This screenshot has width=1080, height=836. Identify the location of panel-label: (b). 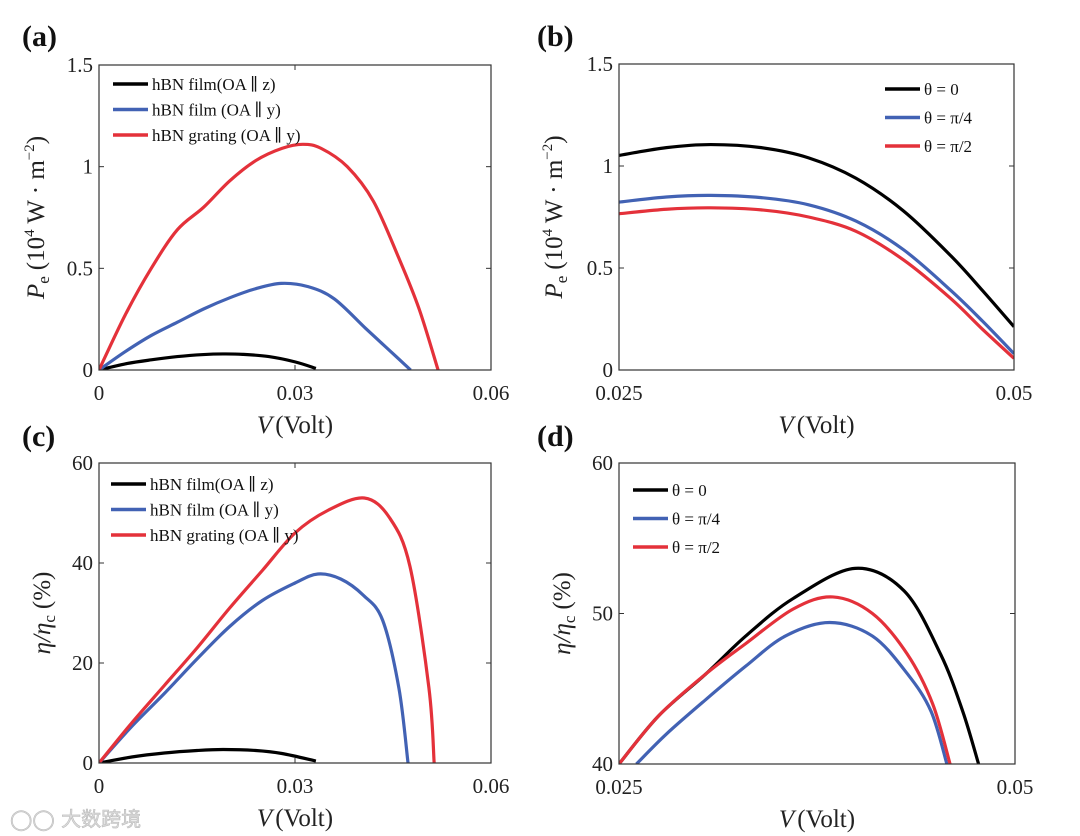
(555, 36).